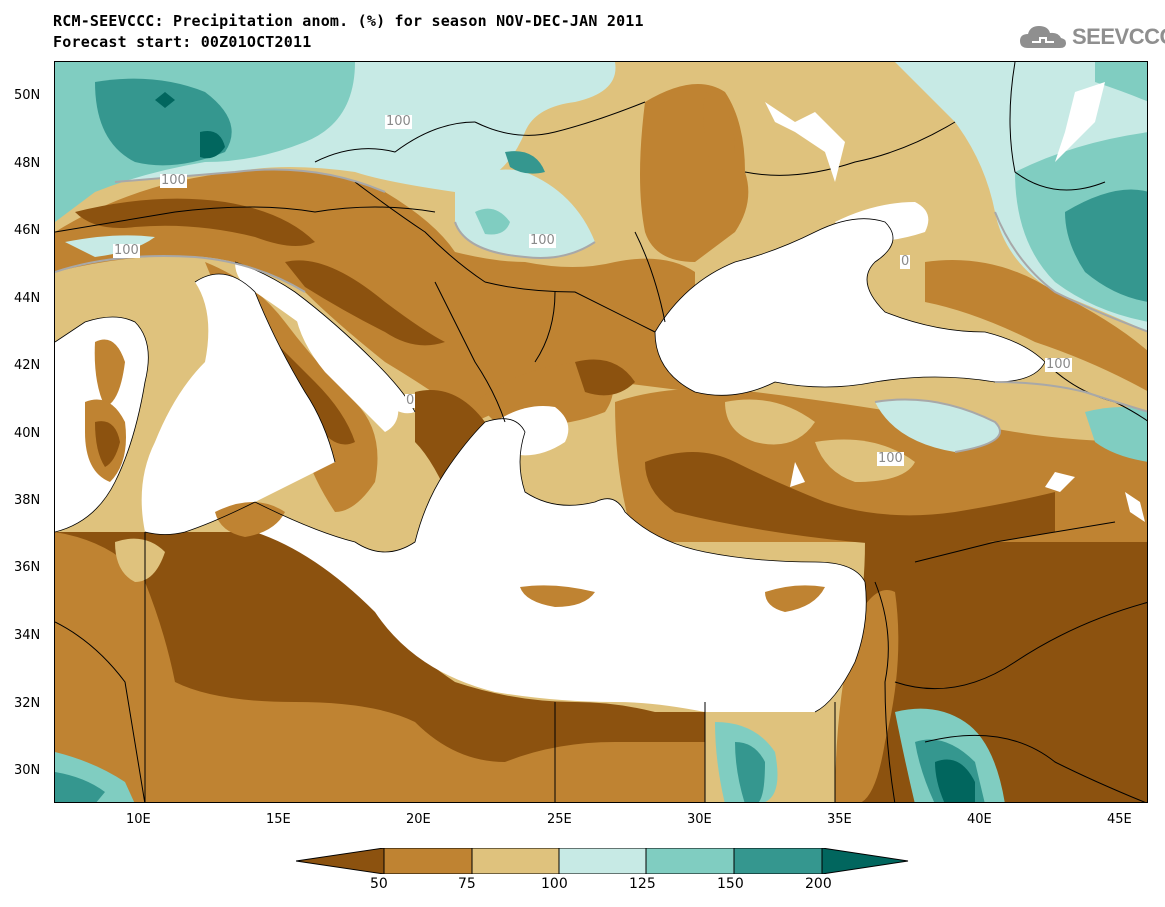  Describe the element at coordinates (1119, 819) in the screenshot. I see `lon-label: 45E` at that location.